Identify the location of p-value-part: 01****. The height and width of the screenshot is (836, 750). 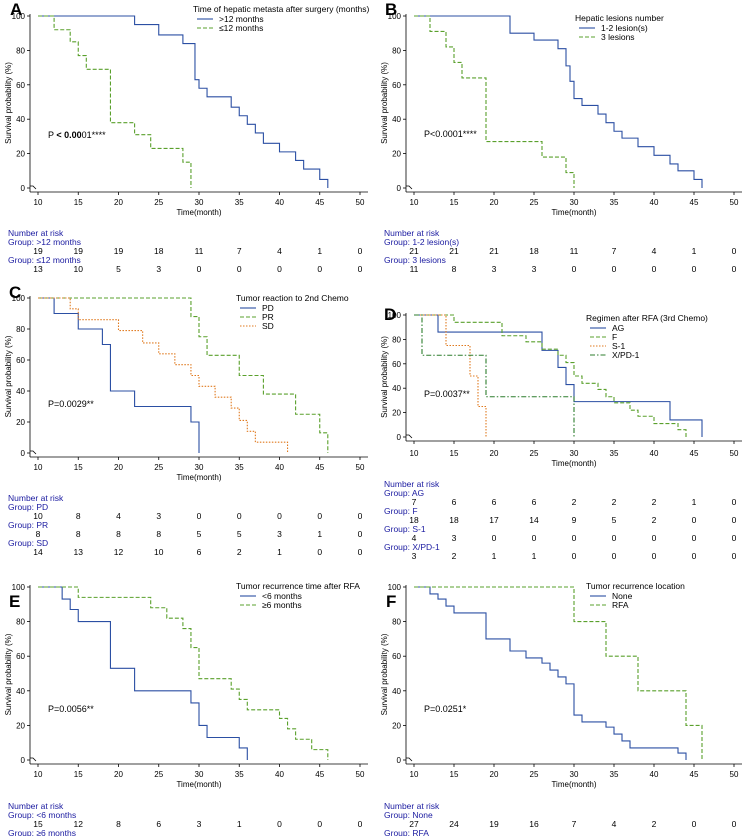
(94, 135).